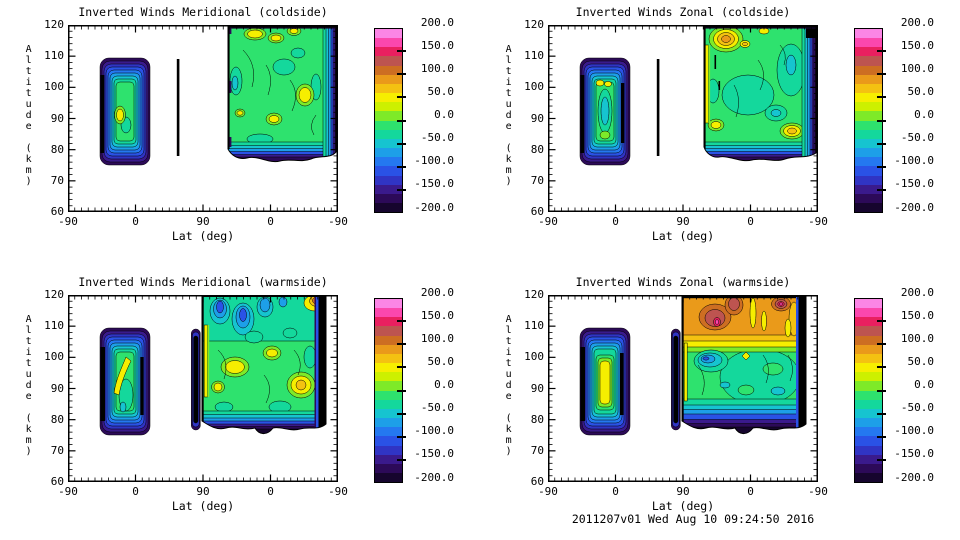 This screenshot has height=540, width=960. Describe the element at coordinates (178, 107) in the screenshot. I see `ascending-spike` at that location.